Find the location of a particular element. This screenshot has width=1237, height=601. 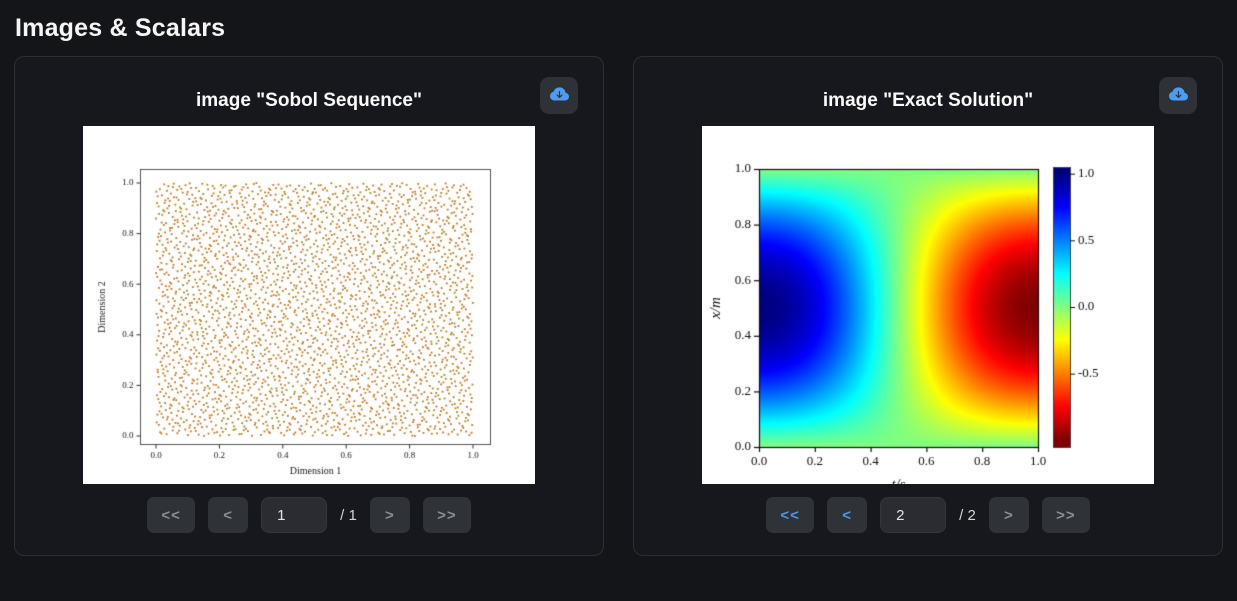

page-title: Images & Scalars is located at coordinates (120, 28).